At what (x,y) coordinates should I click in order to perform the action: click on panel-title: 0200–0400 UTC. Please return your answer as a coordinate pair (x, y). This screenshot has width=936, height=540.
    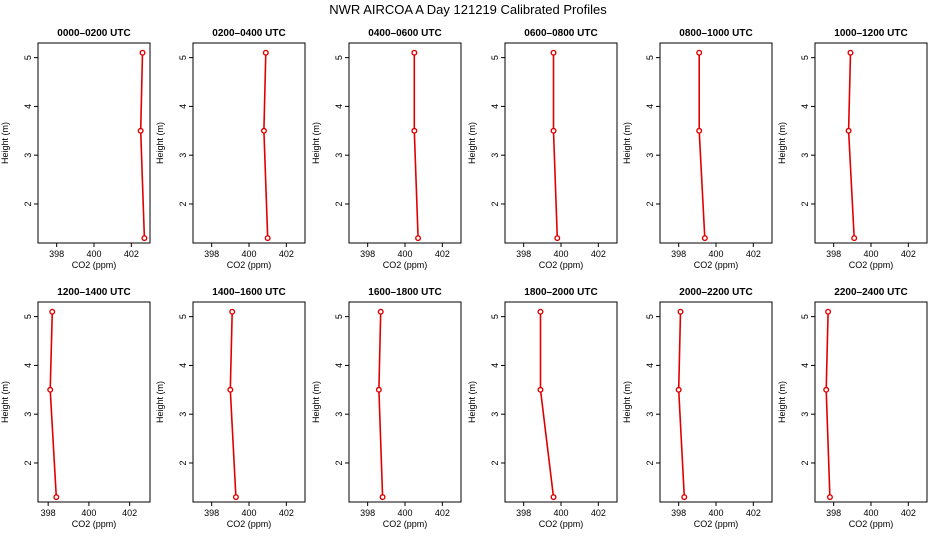
    Looking at the image, I should click on (248, 33).